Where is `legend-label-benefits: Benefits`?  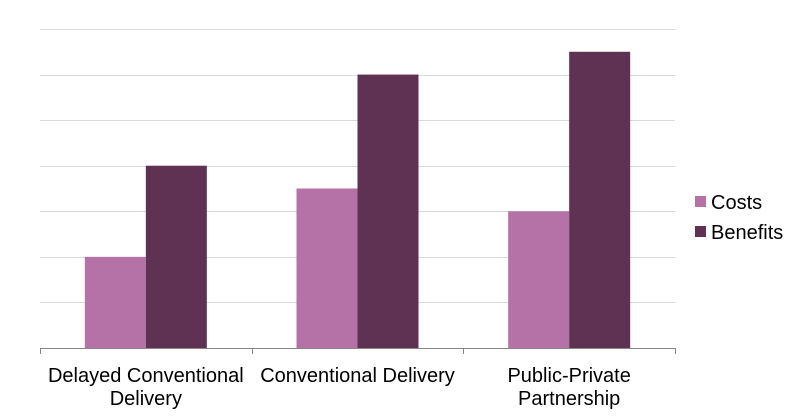 legend-label-benefits: Benefits is located at coordinates (747, 233).